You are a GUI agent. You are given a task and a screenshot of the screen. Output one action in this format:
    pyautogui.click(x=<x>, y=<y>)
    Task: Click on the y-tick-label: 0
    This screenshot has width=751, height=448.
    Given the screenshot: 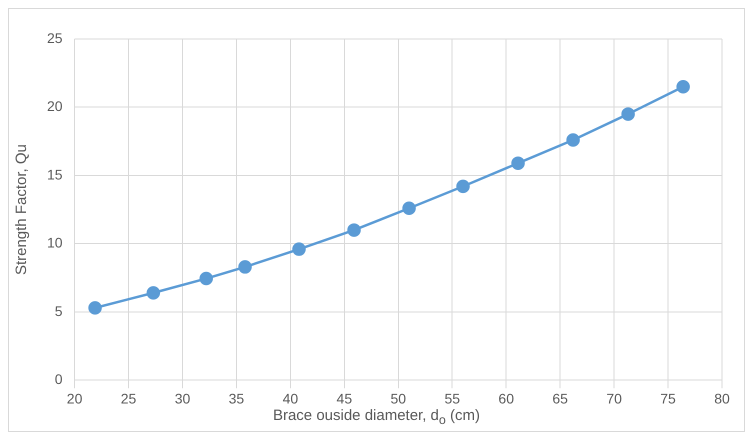 What is the action you would take?
    pyautogui.click(x=58, y=379)
    